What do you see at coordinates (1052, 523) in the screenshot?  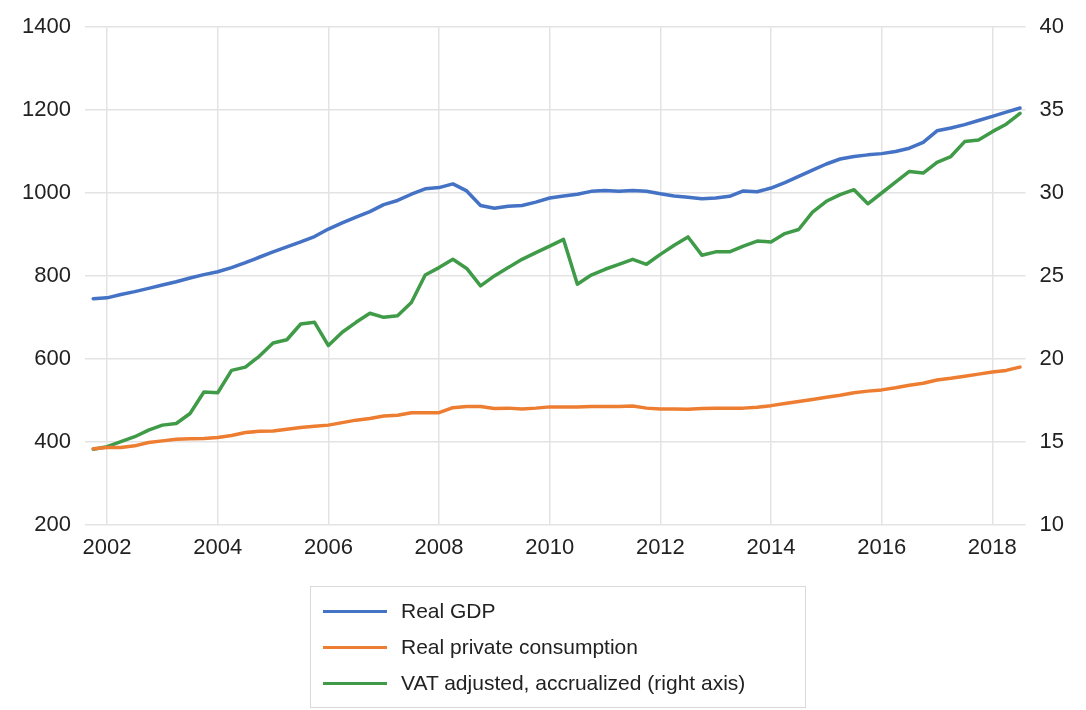 I see `y2-tick-label: 10` at bounding box center [1052, 523].